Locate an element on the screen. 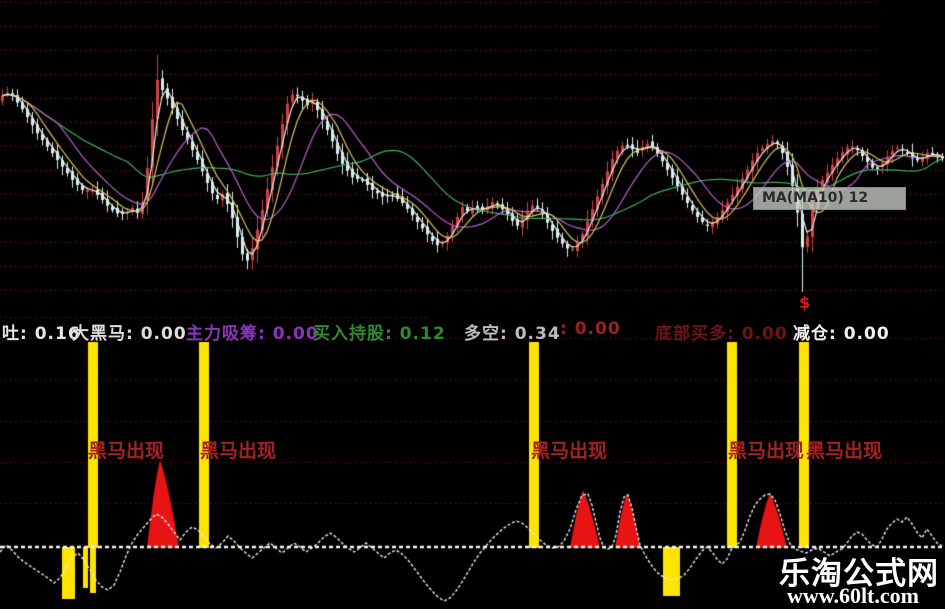  dollar-marker-icon: $ is located at coordinates (805, 302).